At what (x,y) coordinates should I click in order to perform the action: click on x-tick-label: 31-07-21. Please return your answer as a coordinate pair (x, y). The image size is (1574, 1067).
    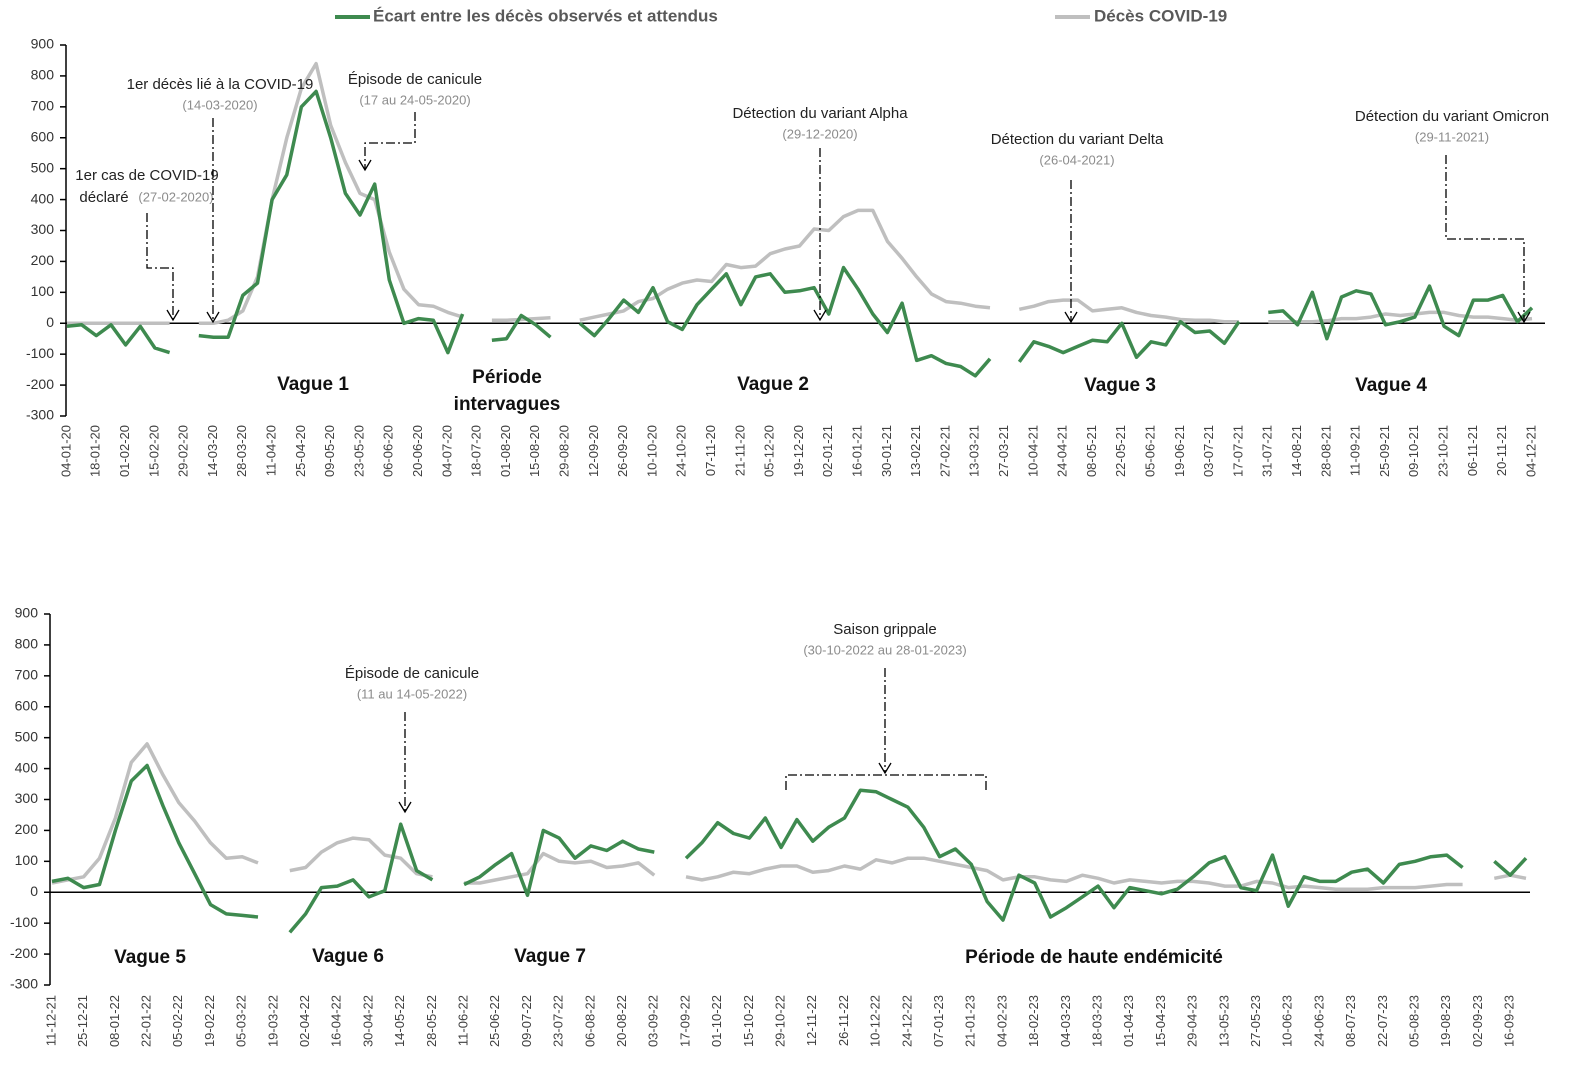
    Looking at the image, I should click on (1267, 451).